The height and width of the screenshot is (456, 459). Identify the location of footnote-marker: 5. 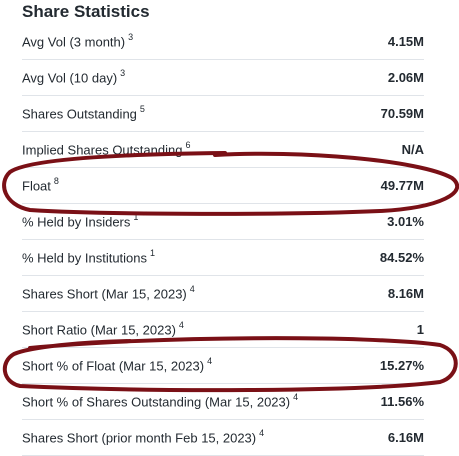
(142, 109).